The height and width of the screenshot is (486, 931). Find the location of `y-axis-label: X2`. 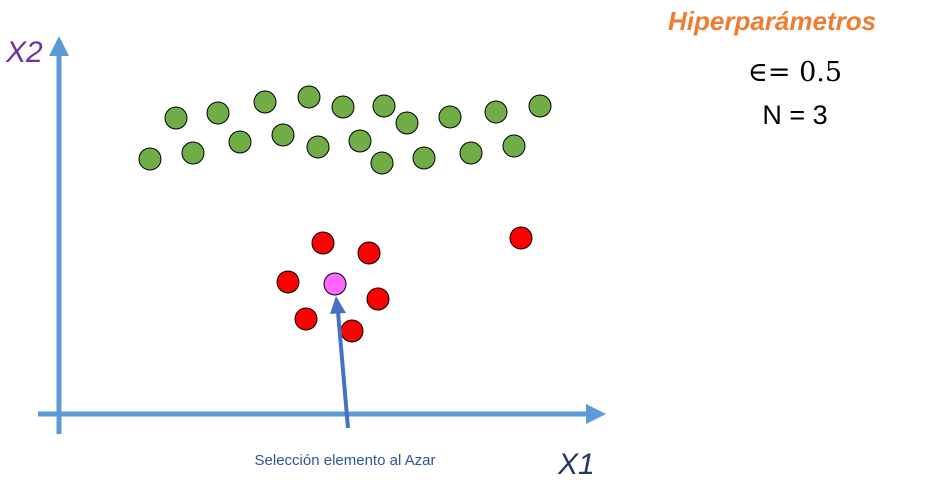

y-axis-label: X2 is located at coordinates (24, 52).